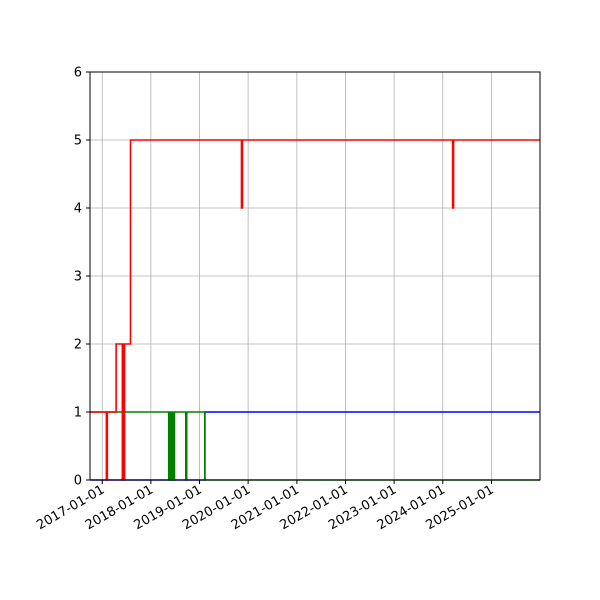 This screenshot has width=600, height=600. What do you see at coordinates (78, 481) in the screenshot?
I see `y-tick-label: 0` at bounding box center [78, 481].